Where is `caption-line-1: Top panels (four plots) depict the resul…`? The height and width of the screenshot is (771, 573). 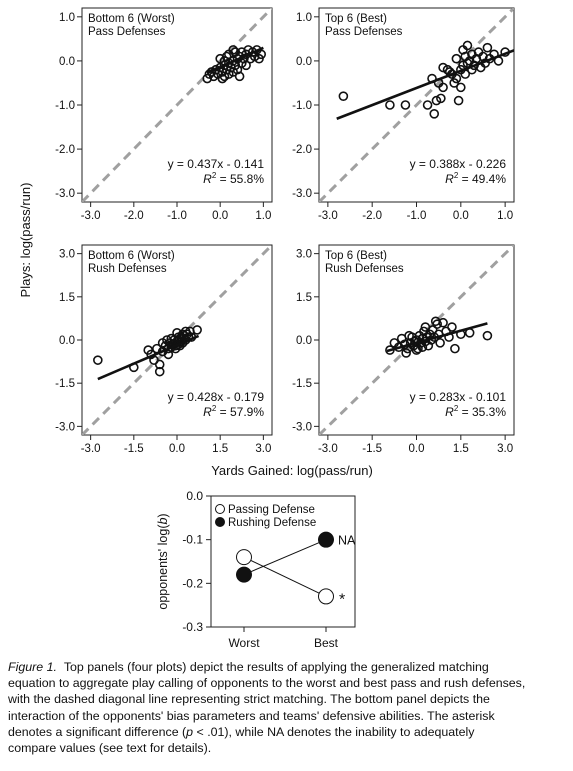
caption-line-1: Top panels (four plots) depict the resul… is located at coordinates (276, 667).